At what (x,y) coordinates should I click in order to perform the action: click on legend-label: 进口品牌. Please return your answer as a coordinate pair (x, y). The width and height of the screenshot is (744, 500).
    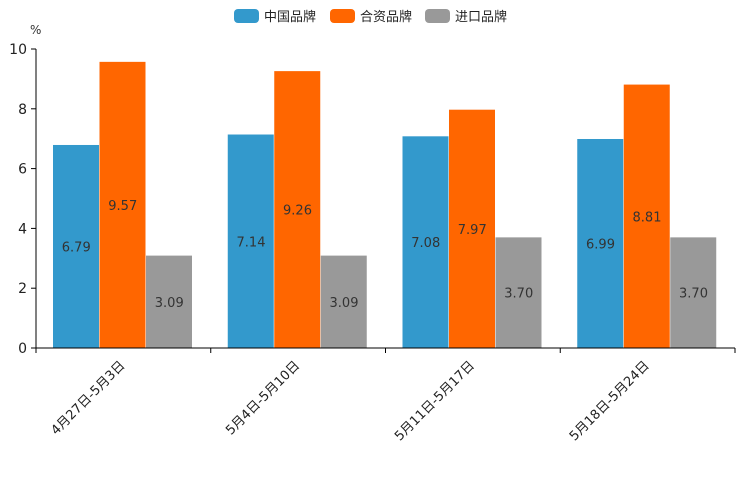
    Looking at the image, I should click on (481, 17).